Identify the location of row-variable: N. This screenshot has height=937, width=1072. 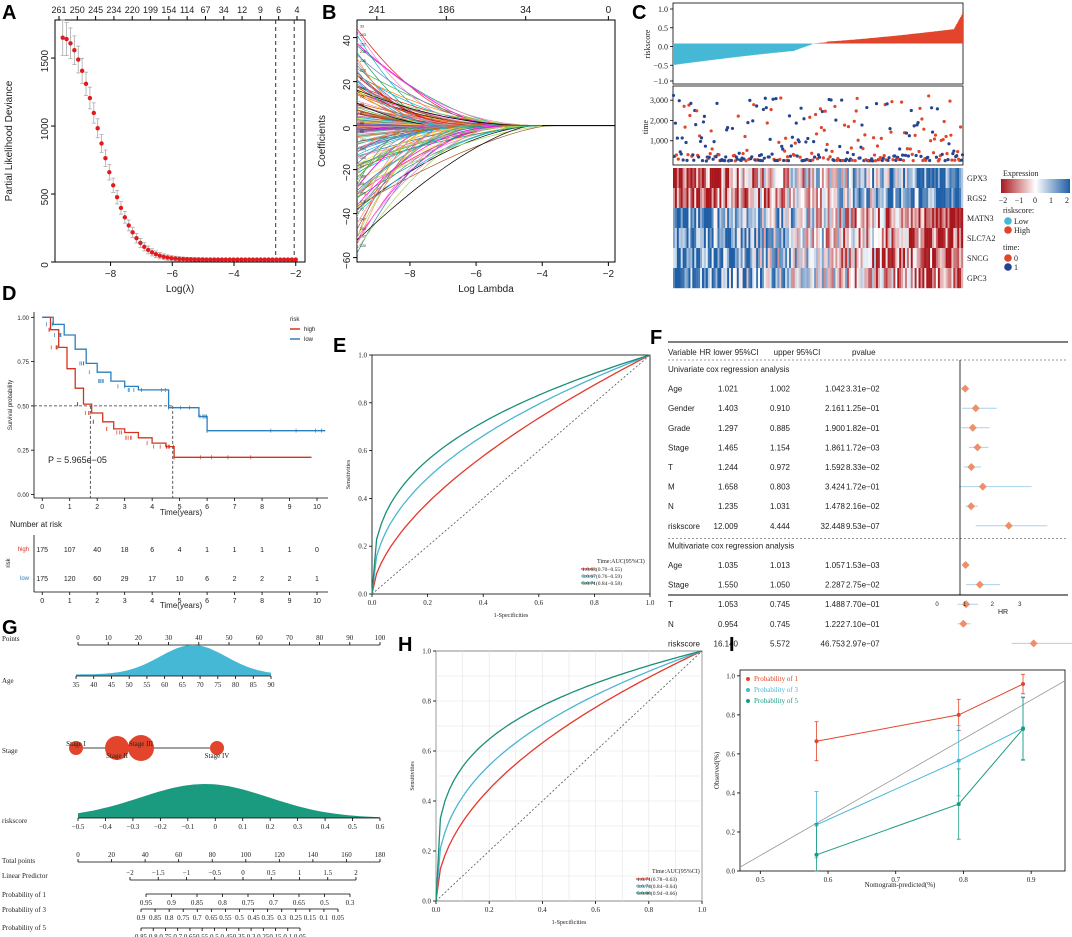
(671, 506).